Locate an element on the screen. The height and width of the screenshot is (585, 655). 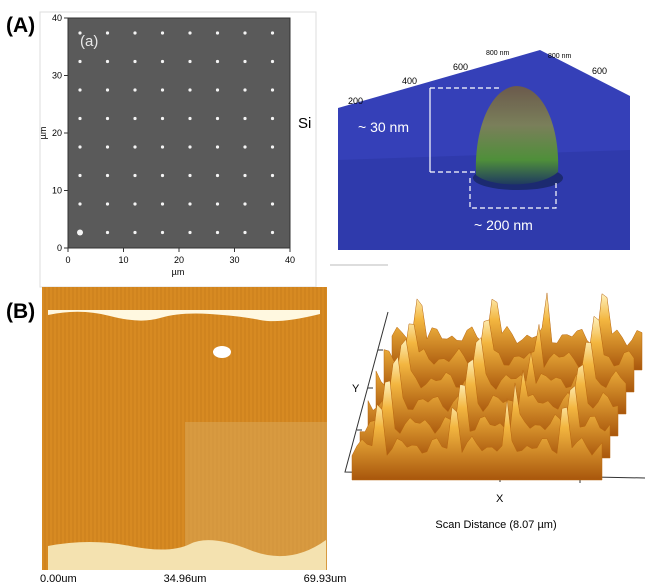
width-label: ~ 200 nm is located at coordinates (503, 225).